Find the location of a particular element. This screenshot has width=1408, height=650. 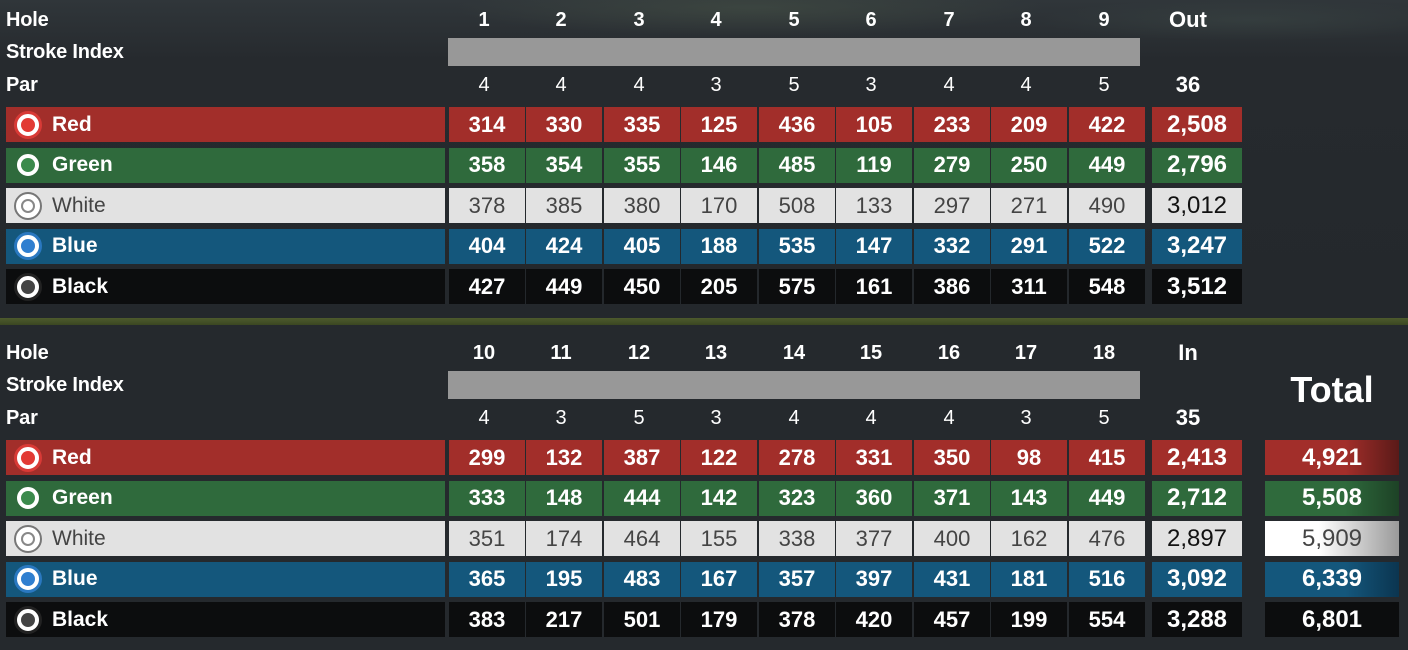

back-yardage-subtotal: 3,288 is located at coordinates (1197, 619).